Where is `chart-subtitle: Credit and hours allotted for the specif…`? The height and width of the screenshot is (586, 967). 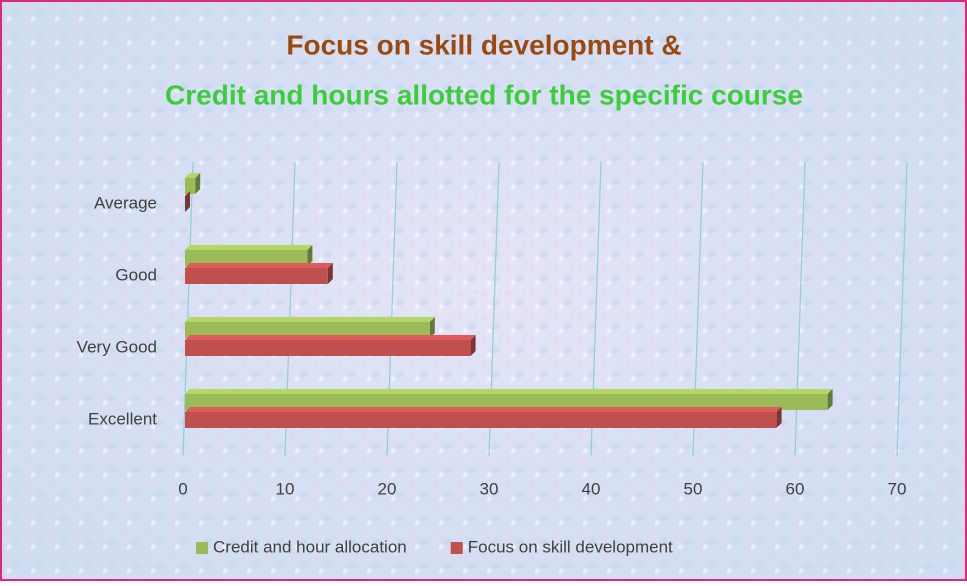
chart-subtitle: Credit and hours allotted for the specif… is located at coordinates (484, 94).